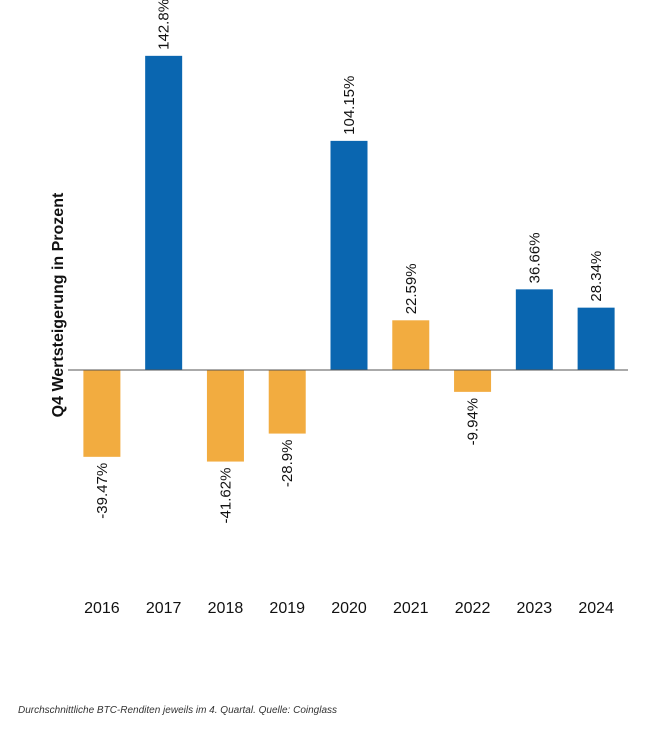  I want to click on value-label: -28.9%, so click(287, 464).